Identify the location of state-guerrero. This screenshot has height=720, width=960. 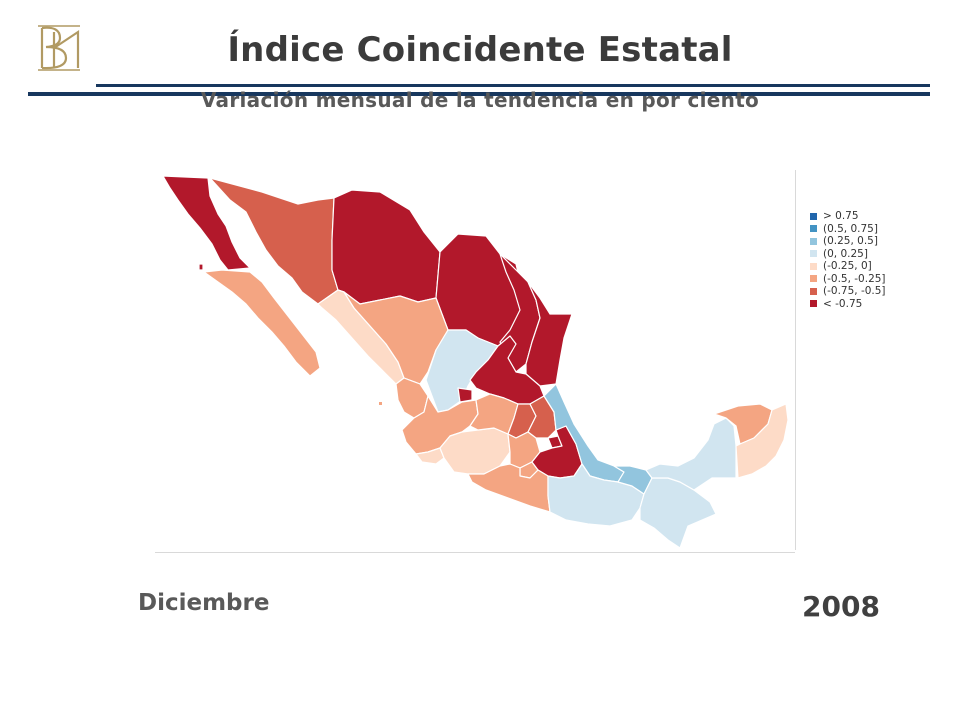
(509, 488).